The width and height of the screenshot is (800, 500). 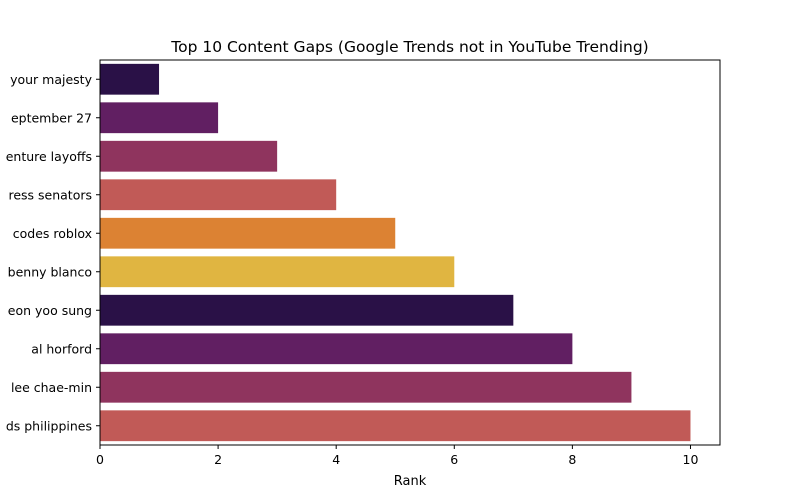 I want to click on category-label: ds philippines, so click(x=49, y=425).